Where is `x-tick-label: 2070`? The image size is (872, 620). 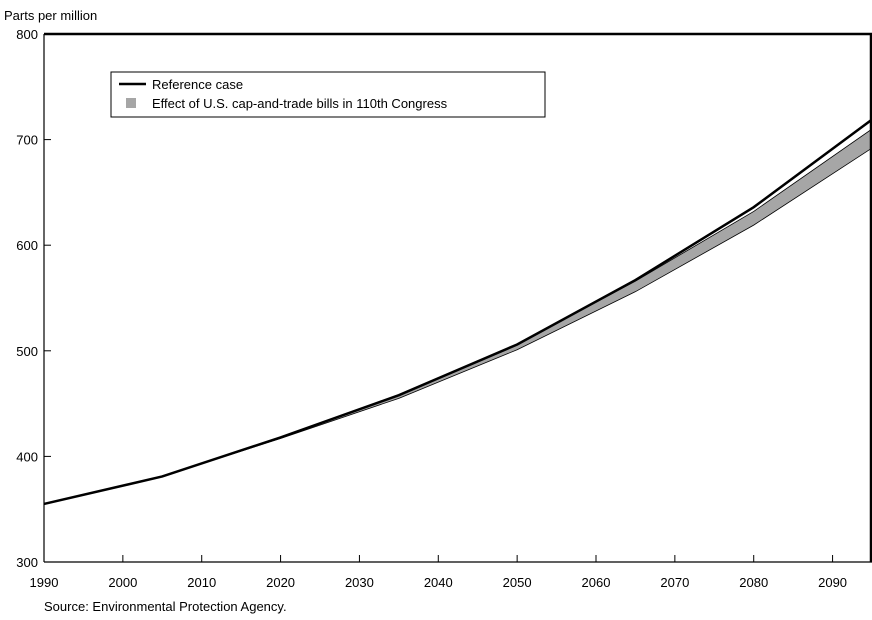 x-tick-label: 2070 is located at coordinates (674, 582).